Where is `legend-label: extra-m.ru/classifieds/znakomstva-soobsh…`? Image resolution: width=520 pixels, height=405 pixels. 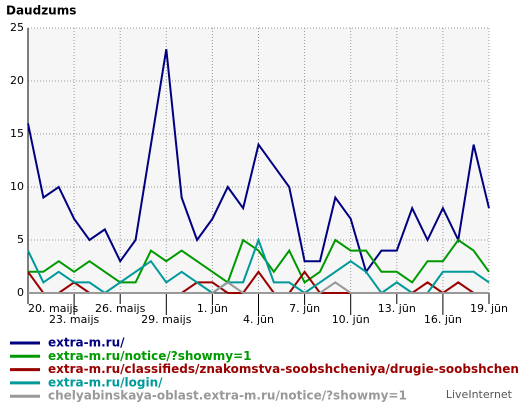 legend-label: extra-m.ru/classifieds/znakomstva-soobsh… is located at coordinates (284, 369).